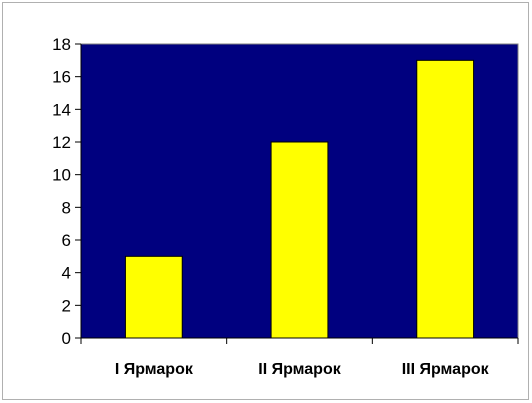 This screenshot has width=532, height=403. Describe the element at coordinates (66, 207) in the screenshot. I see `y-tick-label: 8` at that location.